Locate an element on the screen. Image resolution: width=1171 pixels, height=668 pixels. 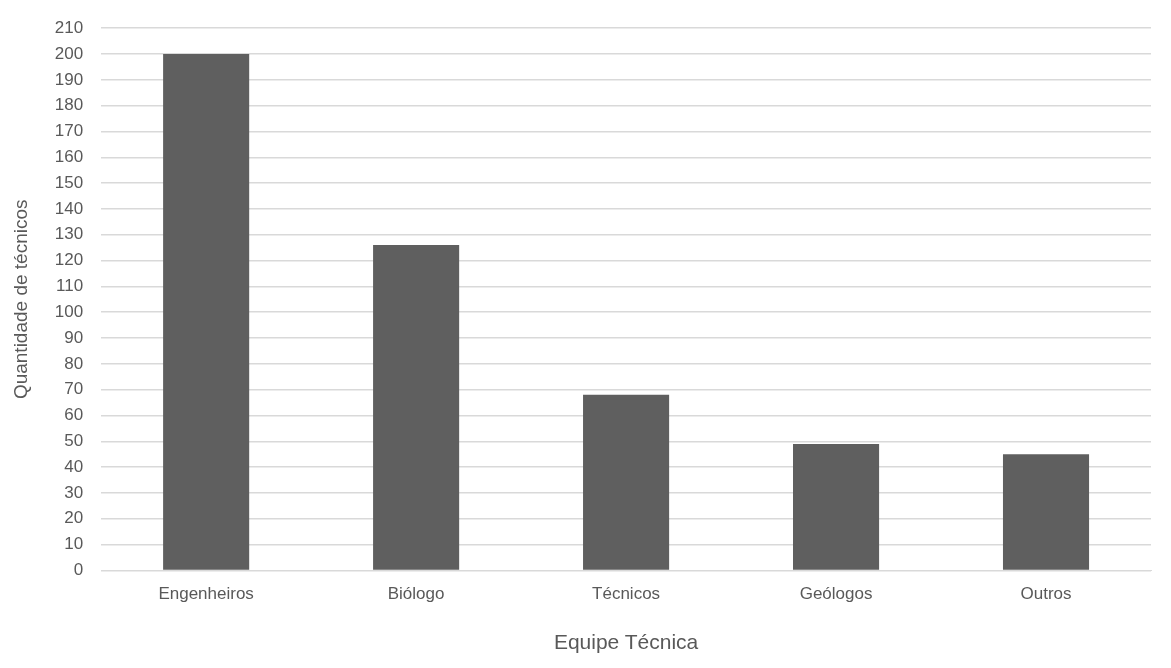
x-tick-label: Técnicos is located at coordinates (626, 594).